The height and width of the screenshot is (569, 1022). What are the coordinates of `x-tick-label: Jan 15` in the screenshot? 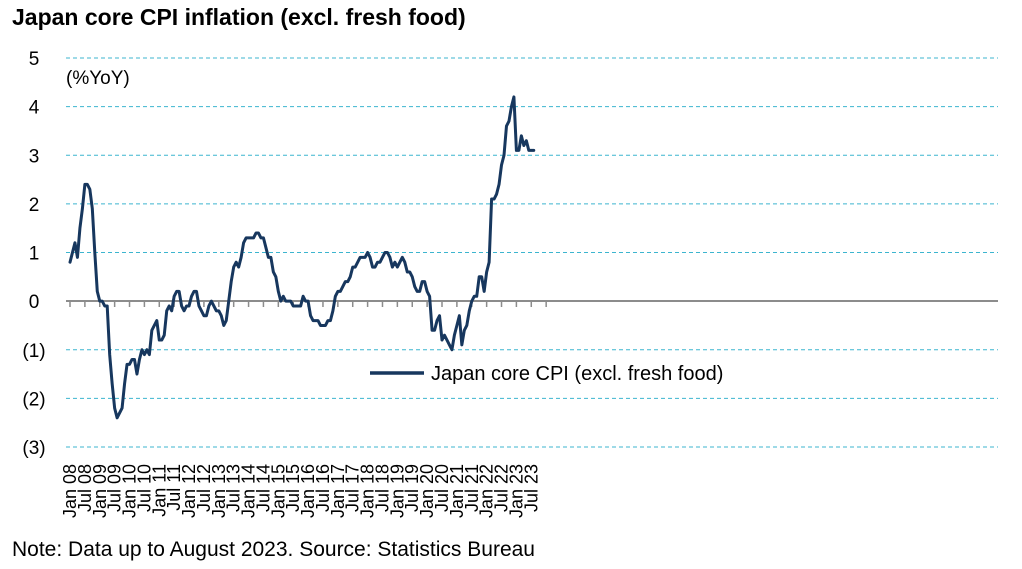 It's located at (278, 491).